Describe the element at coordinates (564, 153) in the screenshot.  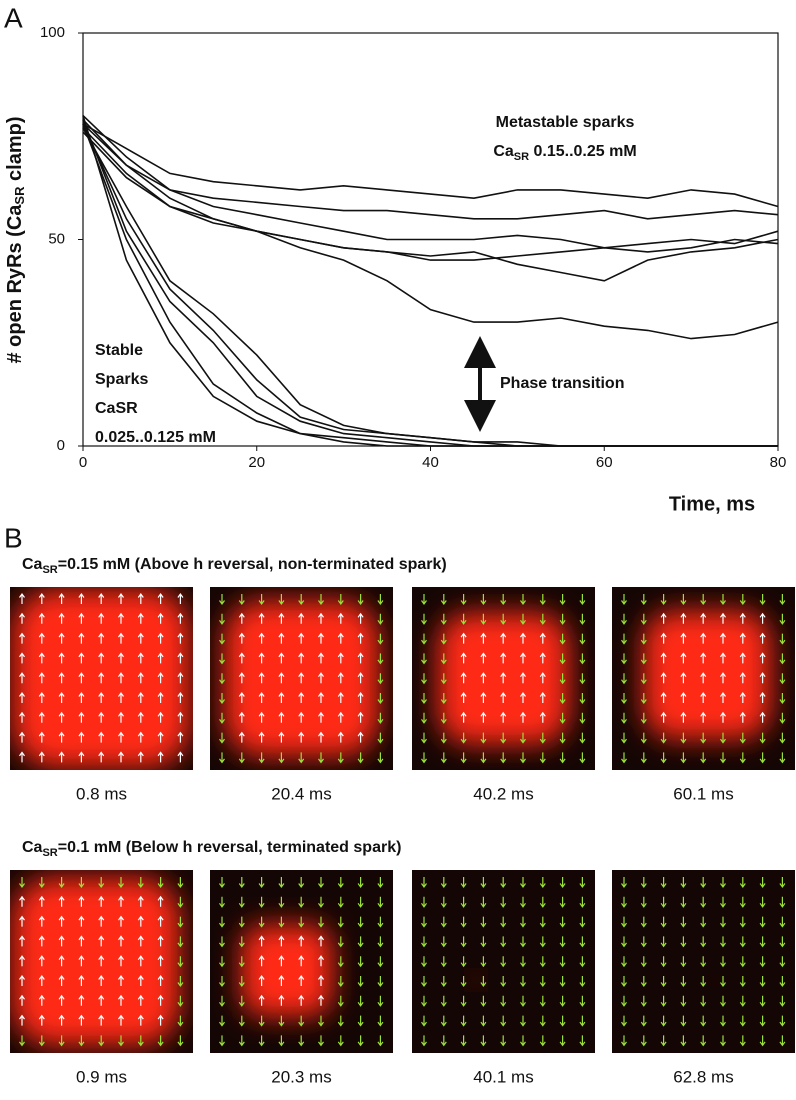
I see `annotation: CaSR 0.15..0.25 mM` at that location.